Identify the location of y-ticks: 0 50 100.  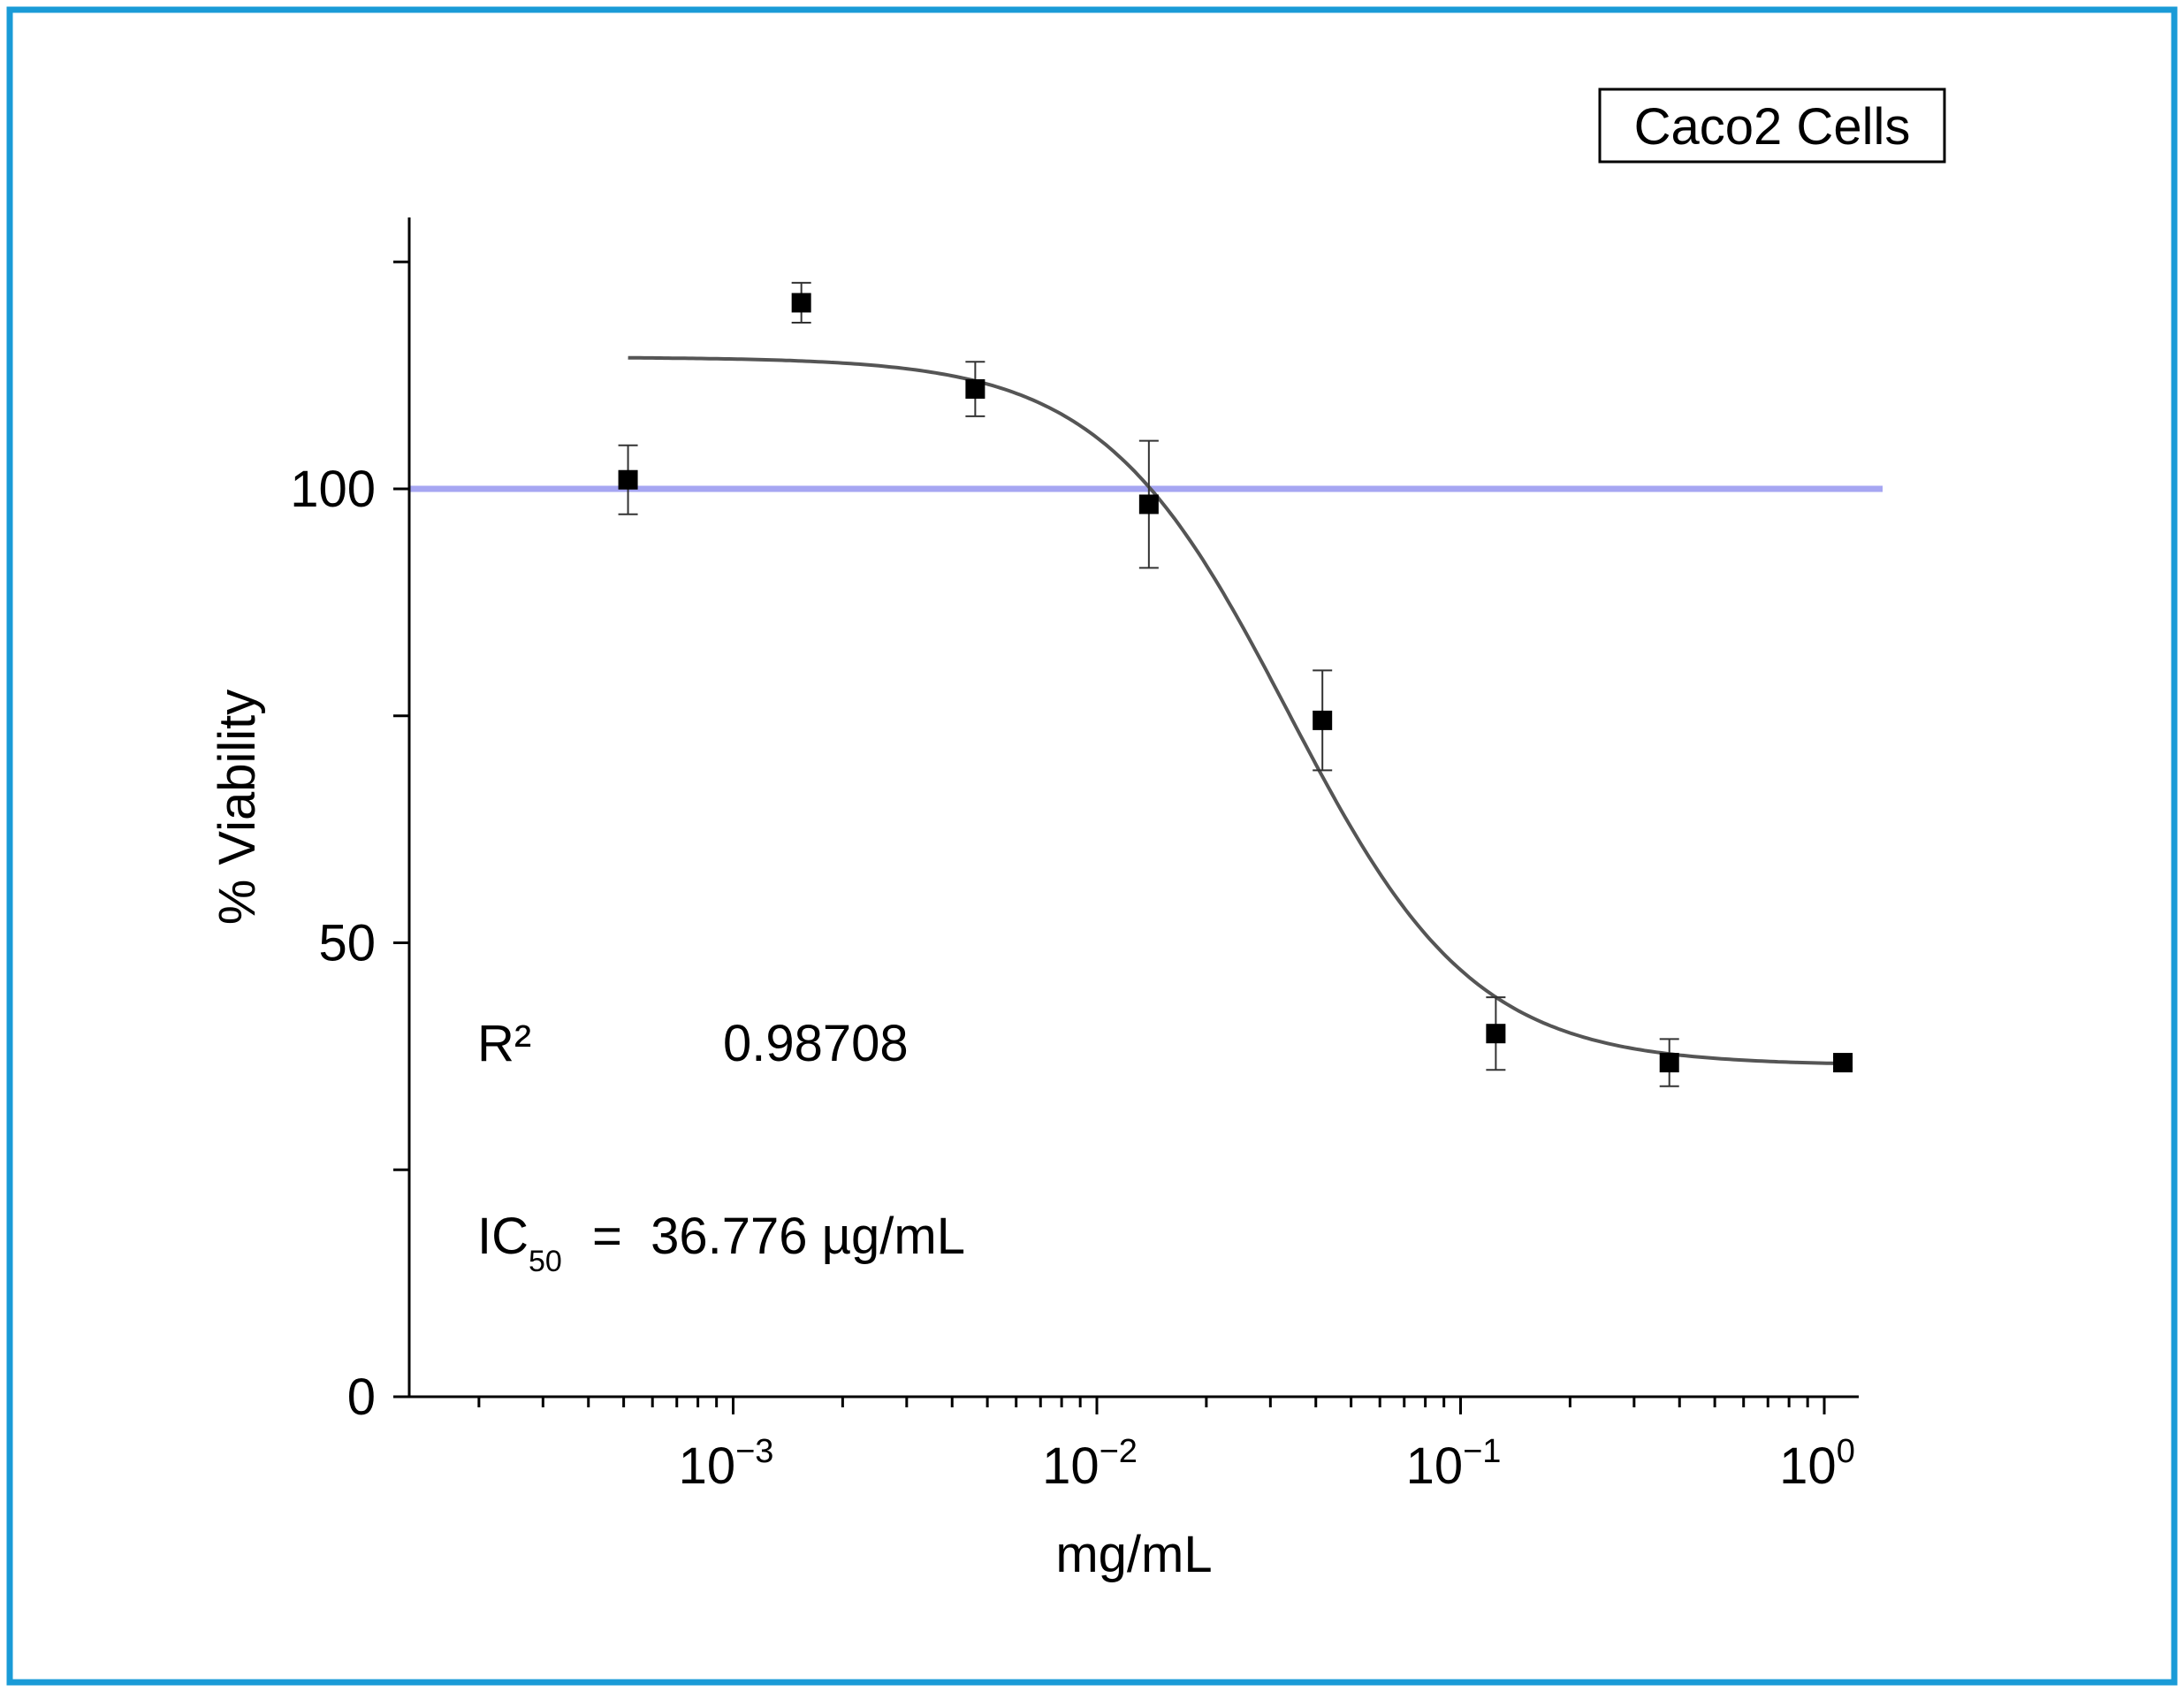
(349, 843).